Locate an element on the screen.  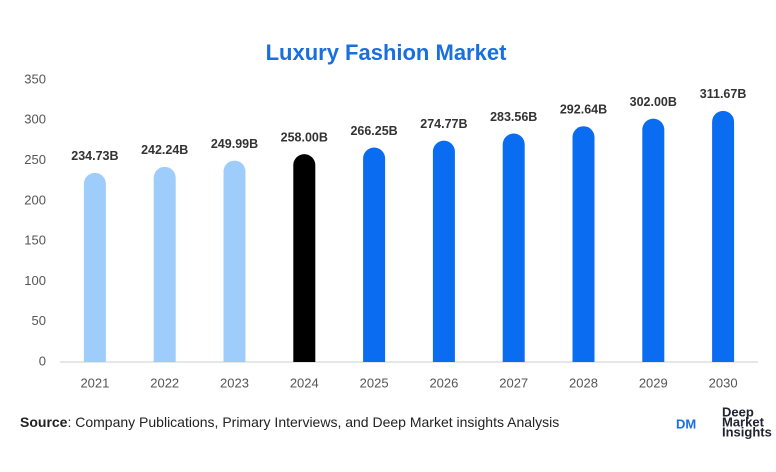
value-label: 266.25B is located at coordinates (373, 131).